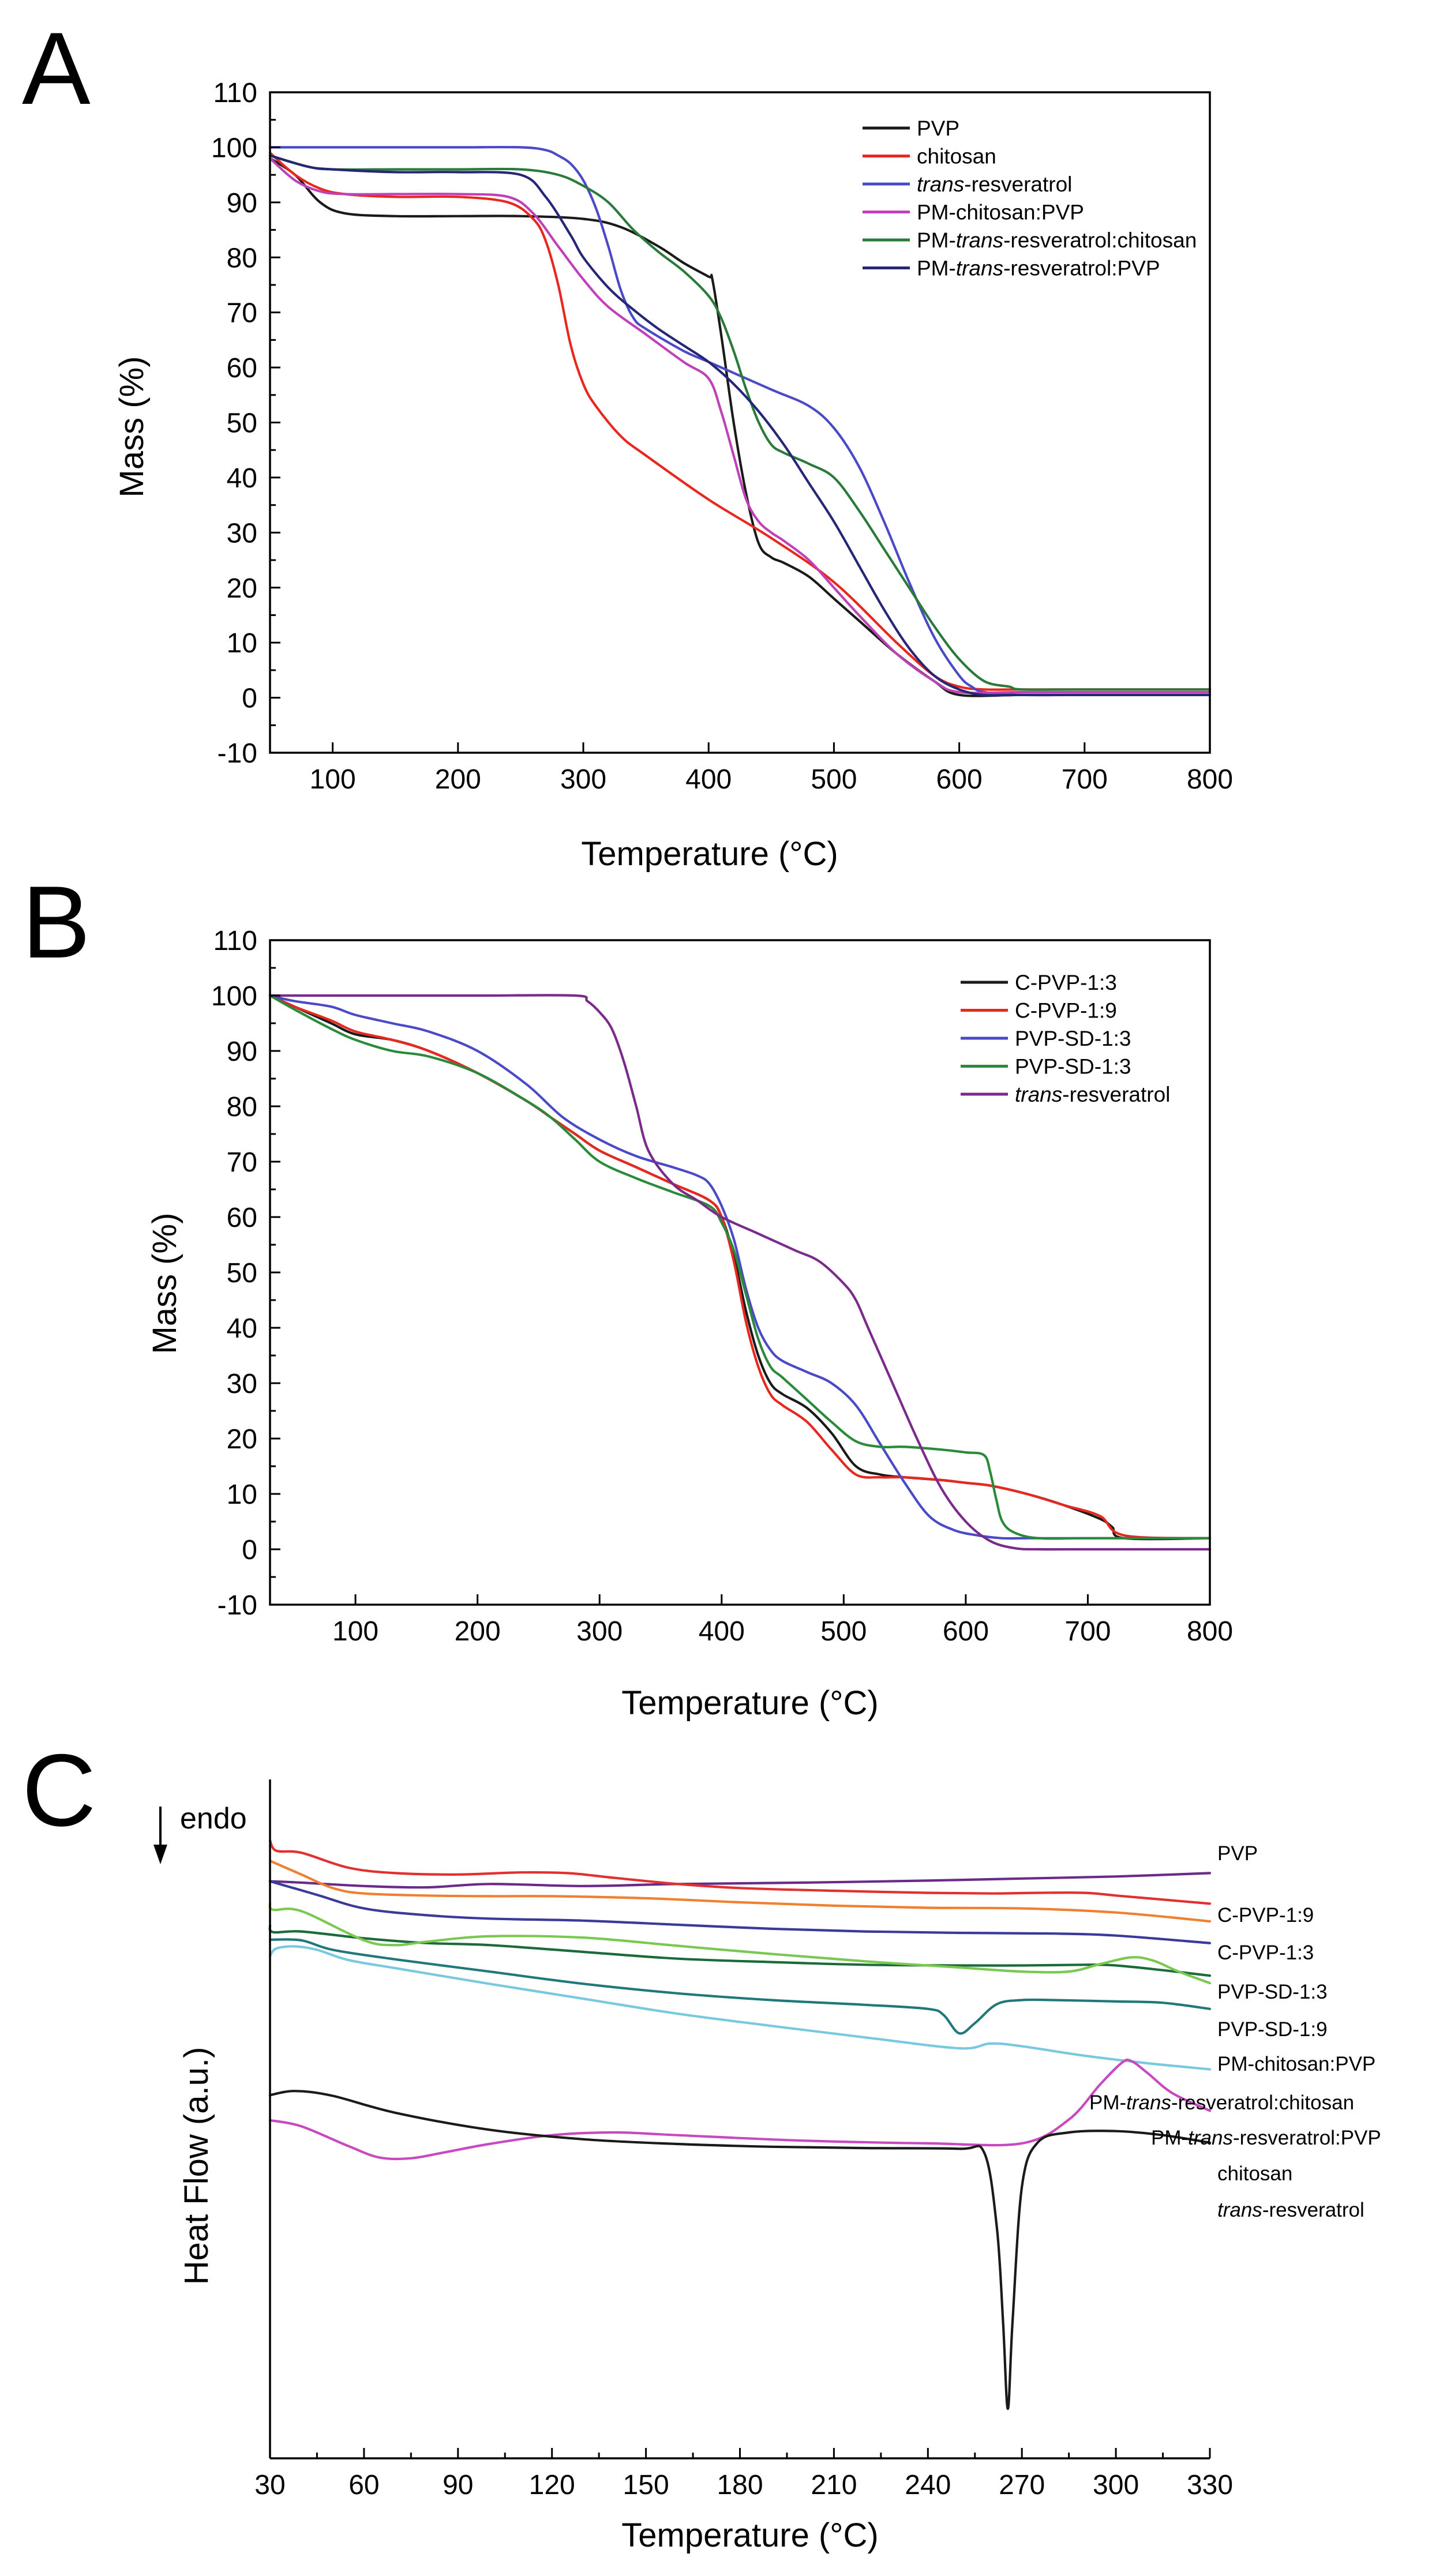  I want to click on panel-c-curves, so click(740, 2124).